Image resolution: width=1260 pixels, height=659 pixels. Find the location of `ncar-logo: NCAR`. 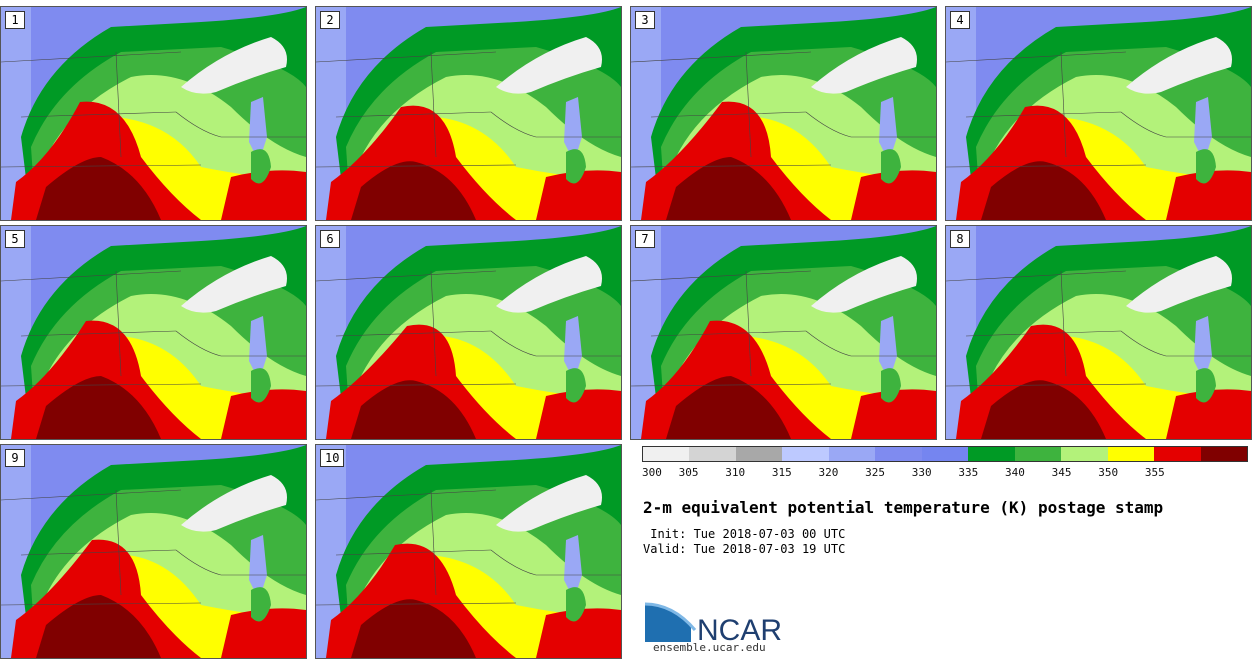

ncar-logo: NCAR is located at coordinates (713, 624).